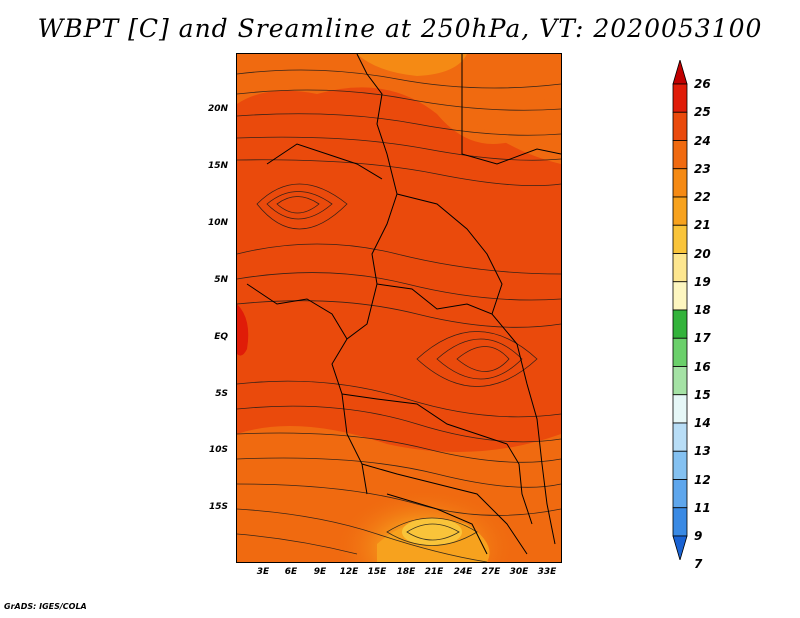  I want to click on fill-west-red, so click(243, 330).